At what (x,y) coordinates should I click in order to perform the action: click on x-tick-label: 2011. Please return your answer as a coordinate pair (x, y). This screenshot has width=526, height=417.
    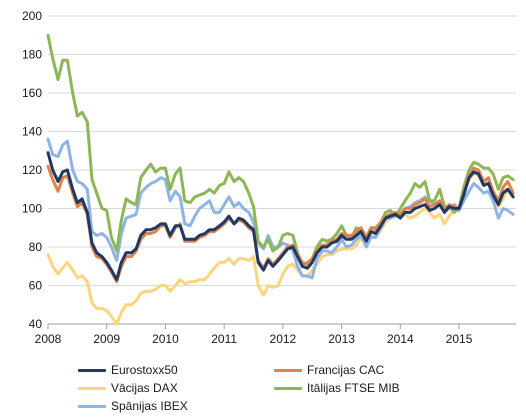
    Looking at the image, I should click on (224, 339).